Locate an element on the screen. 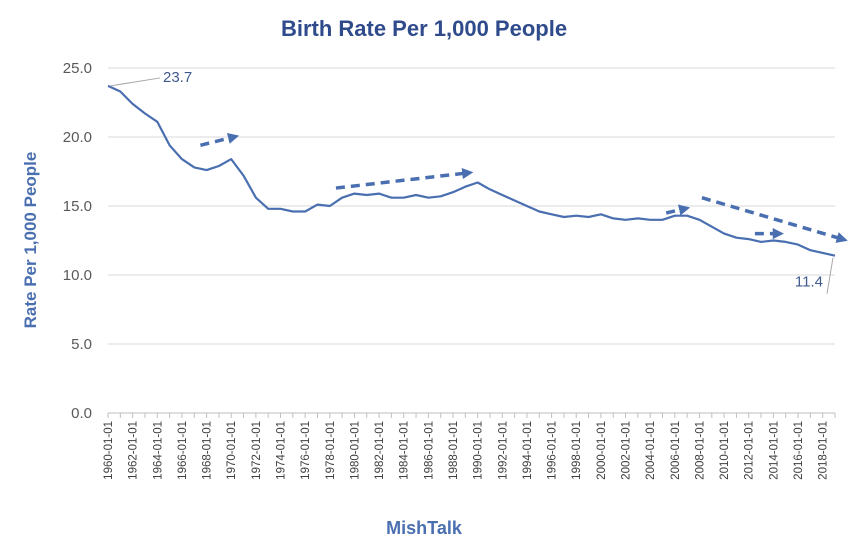 Image resolution: width=848 pixels, height=547 pixels. x-tick-label: 1960-01-01 is located at coordinates (109, 450).